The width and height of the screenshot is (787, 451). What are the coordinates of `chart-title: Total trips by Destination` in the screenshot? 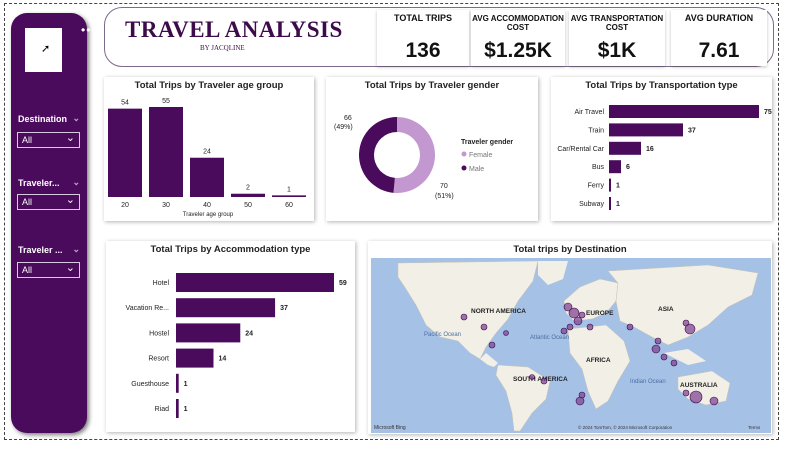 It's located at (570, 249).